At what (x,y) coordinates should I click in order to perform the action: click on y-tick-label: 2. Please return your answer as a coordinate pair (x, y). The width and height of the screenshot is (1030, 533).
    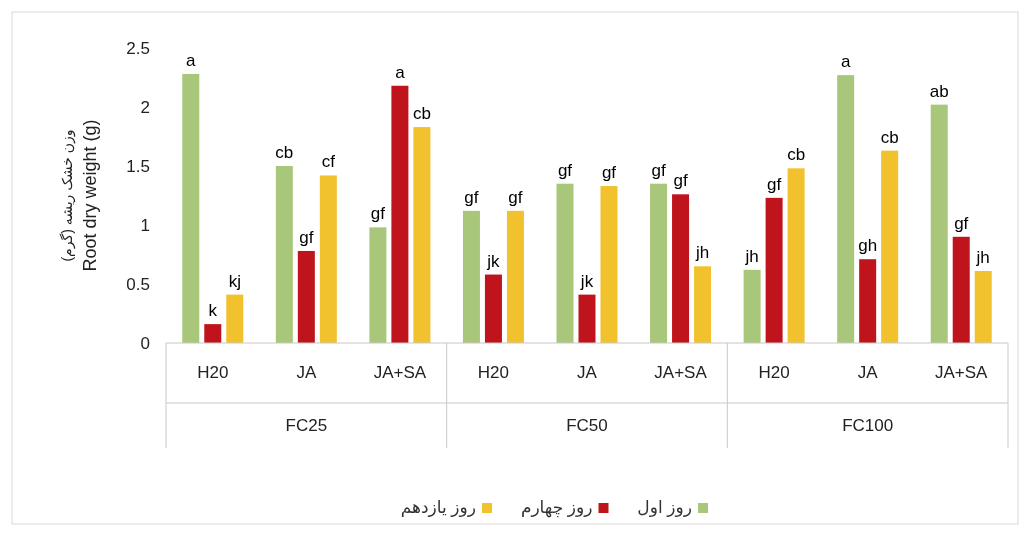
    Looking at the image, I should click on (145, 107).